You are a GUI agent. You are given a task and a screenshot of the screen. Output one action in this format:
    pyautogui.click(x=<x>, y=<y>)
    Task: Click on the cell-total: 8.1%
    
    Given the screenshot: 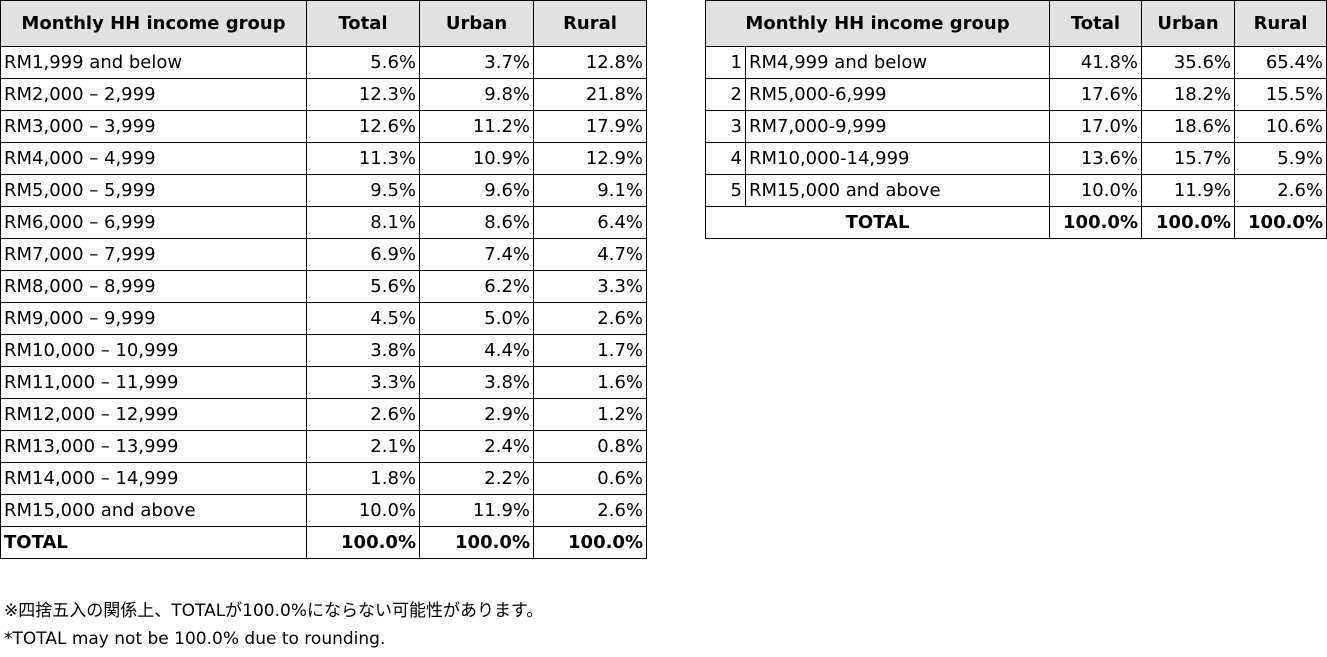 What is the action you would take?
    pyautogui.click(x=363, y=222)
    